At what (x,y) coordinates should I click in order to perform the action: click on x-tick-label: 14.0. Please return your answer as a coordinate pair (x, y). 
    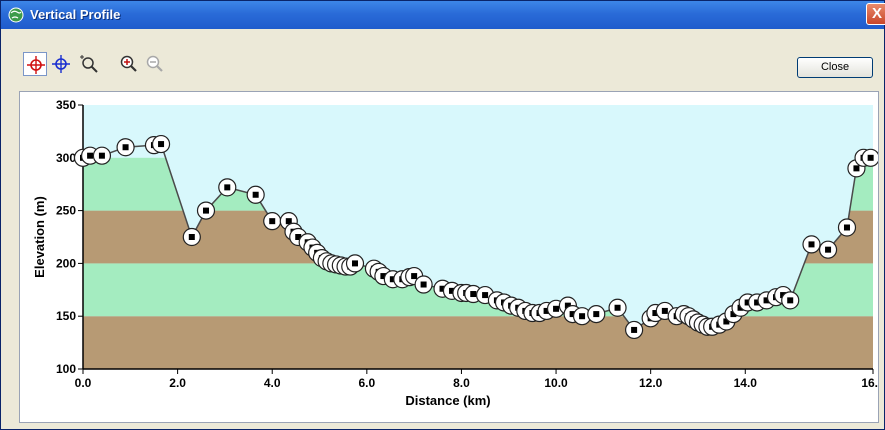
    Looking at the image, I should click on (746, 383).